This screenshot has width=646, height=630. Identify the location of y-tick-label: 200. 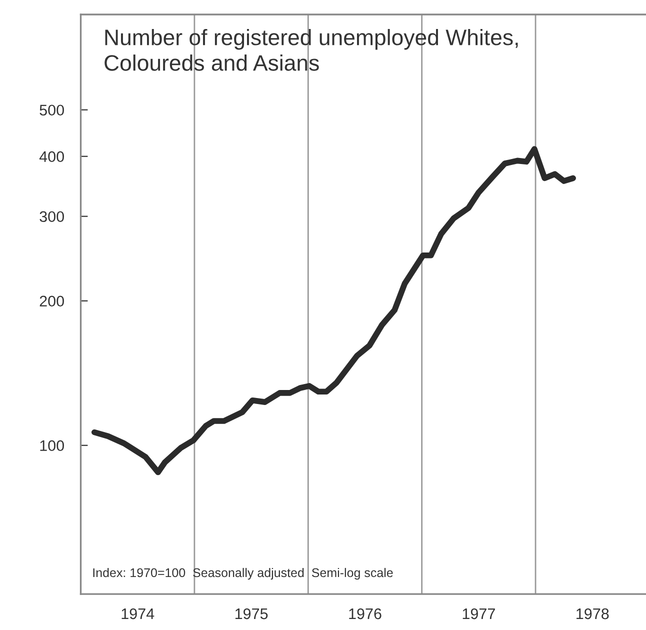
(52, 301).